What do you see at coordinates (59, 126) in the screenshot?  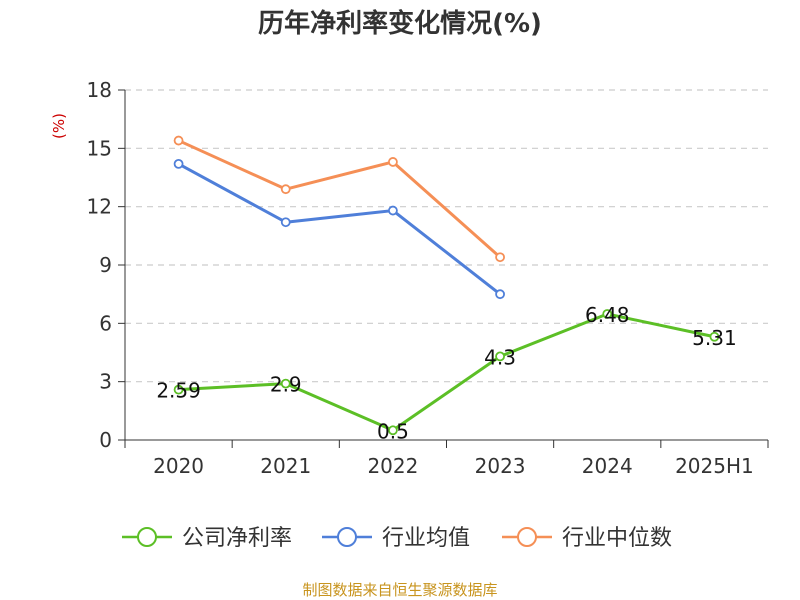 I see `y-axis-unit-label: (%)` at bounding box center [59, 126].